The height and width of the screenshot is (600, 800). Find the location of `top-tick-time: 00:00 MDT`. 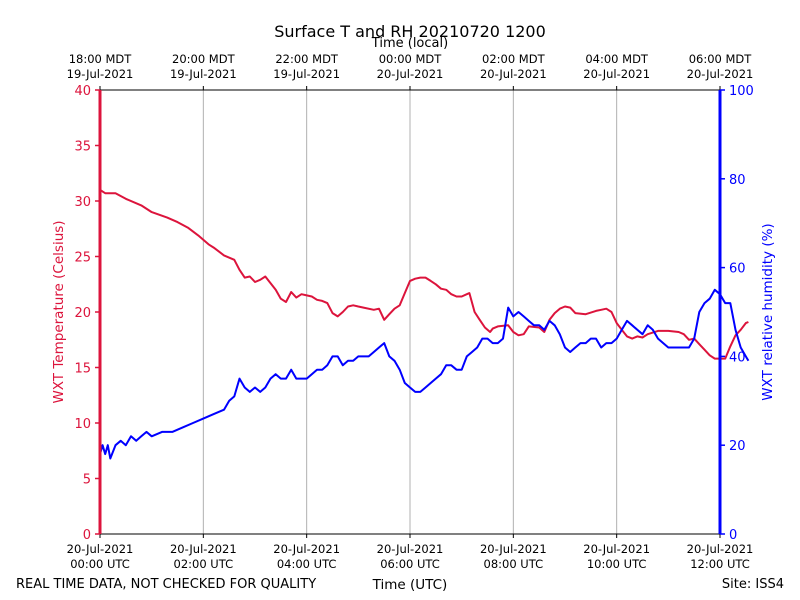

top-tick-time: 00:00 MDT is located at coordinates (411, 59).